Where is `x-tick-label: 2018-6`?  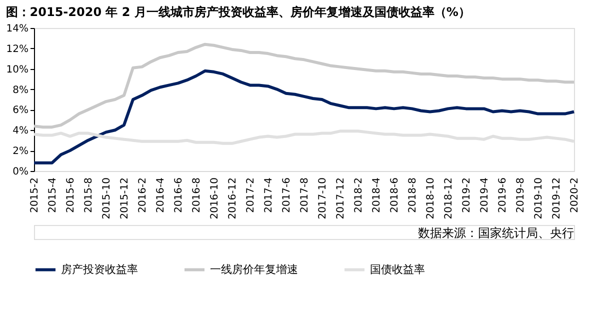
x-tick-label: 2018-6 is located at coordinates (395, 195).